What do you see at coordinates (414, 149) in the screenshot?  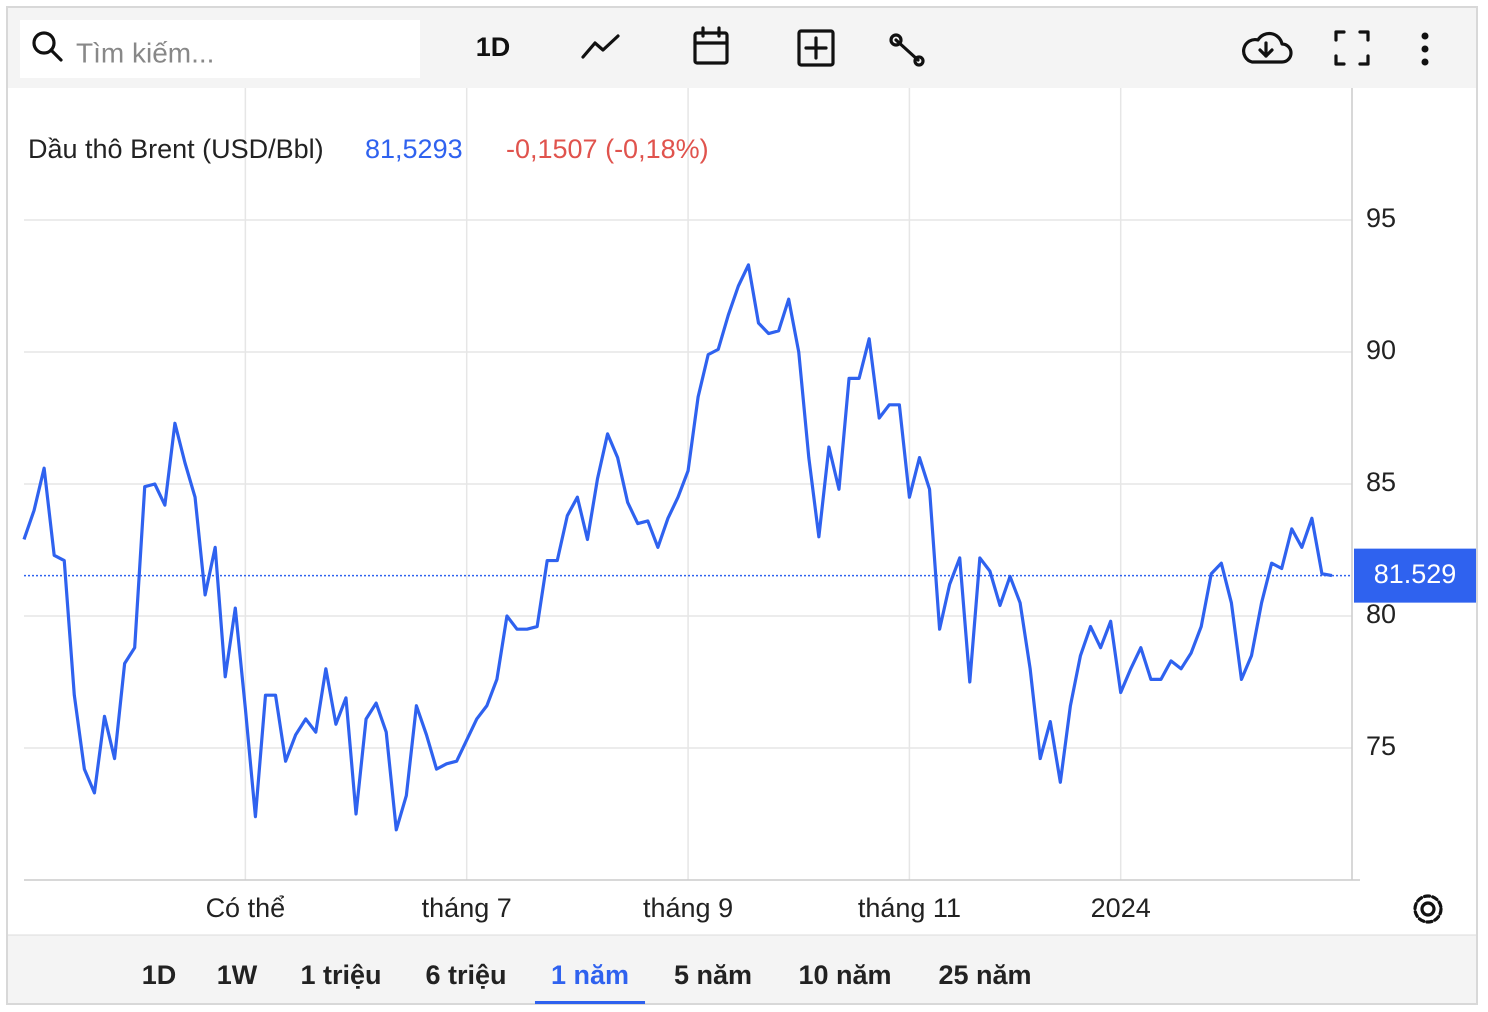 I see `legend-price: 81,5293` at bounding box center [414, 149].